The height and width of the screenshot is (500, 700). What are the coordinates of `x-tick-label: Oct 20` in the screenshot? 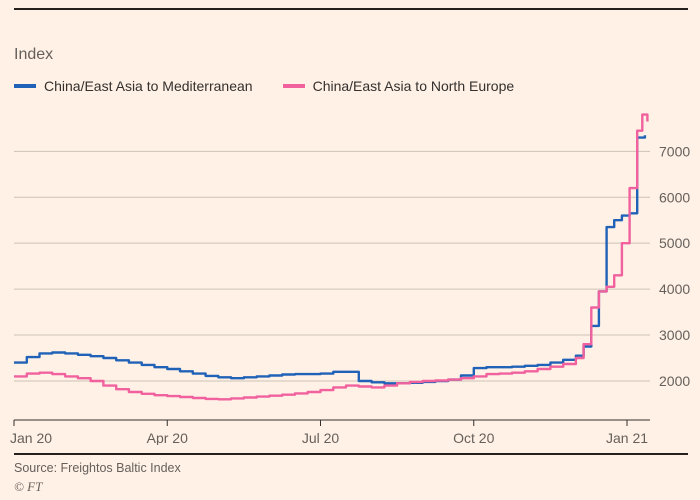 It's located at (473, 437).